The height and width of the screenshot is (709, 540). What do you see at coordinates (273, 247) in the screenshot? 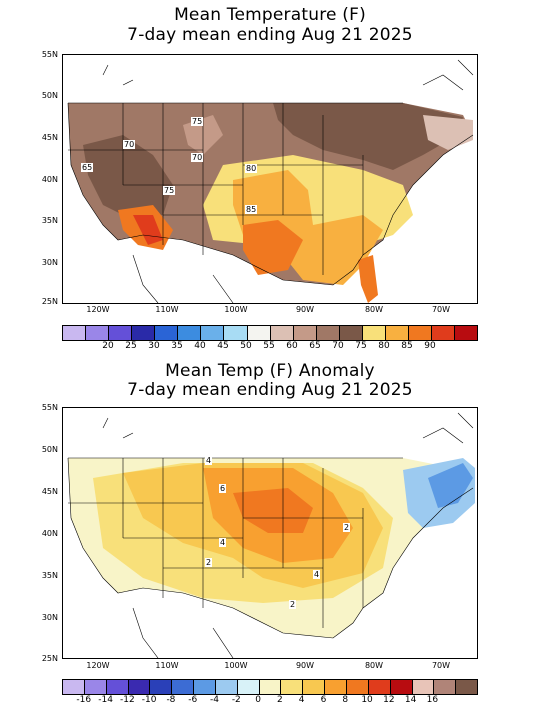
I see `region-texas-hot` at bounding box center [273, 247].